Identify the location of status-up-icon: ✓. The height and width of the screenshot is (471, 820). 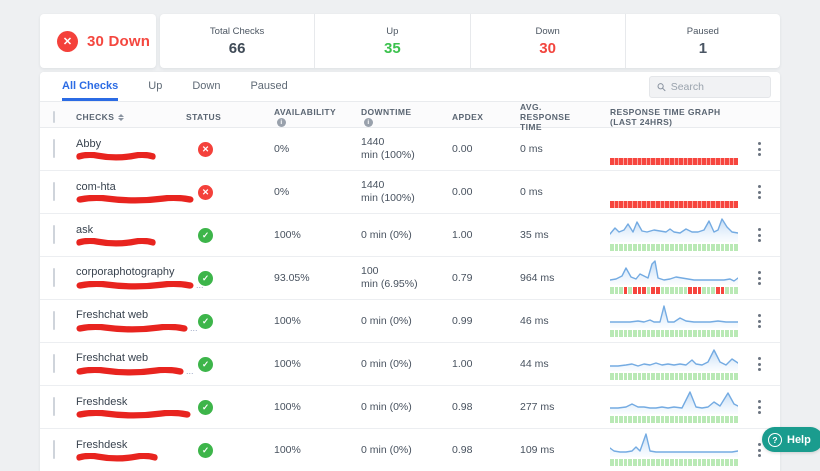
(205, 364).